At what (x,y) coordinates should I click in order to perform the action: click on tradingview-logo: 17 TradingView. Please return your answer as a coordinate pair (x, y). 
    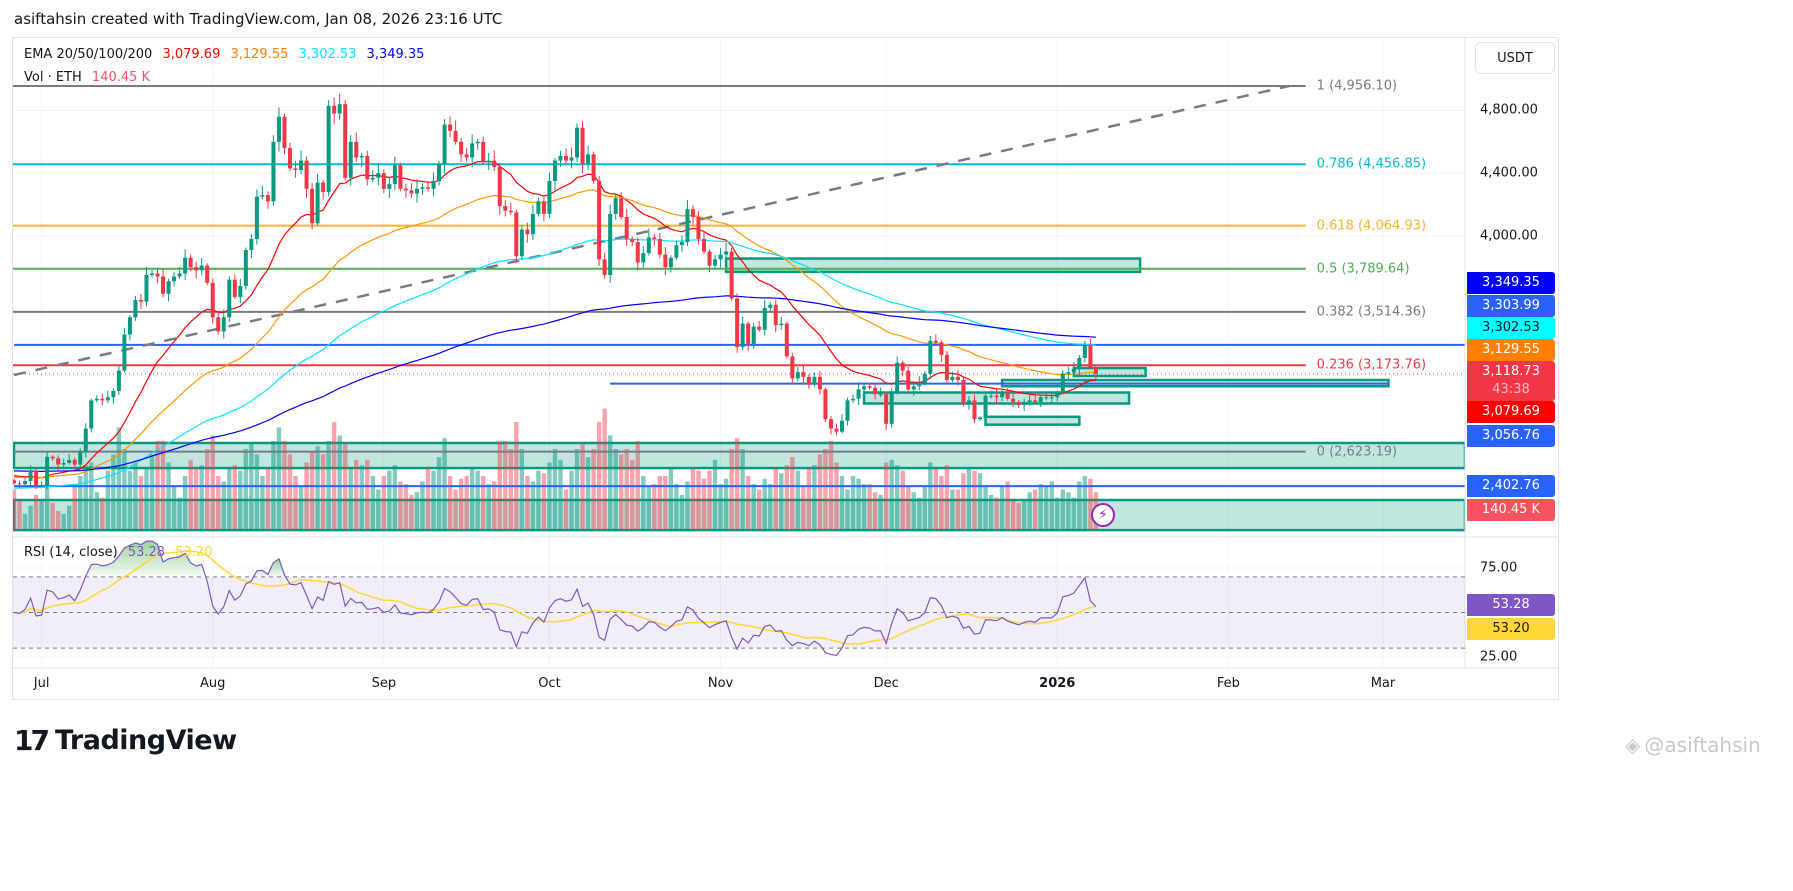
    Looking at the image, I should click on (125, 740).